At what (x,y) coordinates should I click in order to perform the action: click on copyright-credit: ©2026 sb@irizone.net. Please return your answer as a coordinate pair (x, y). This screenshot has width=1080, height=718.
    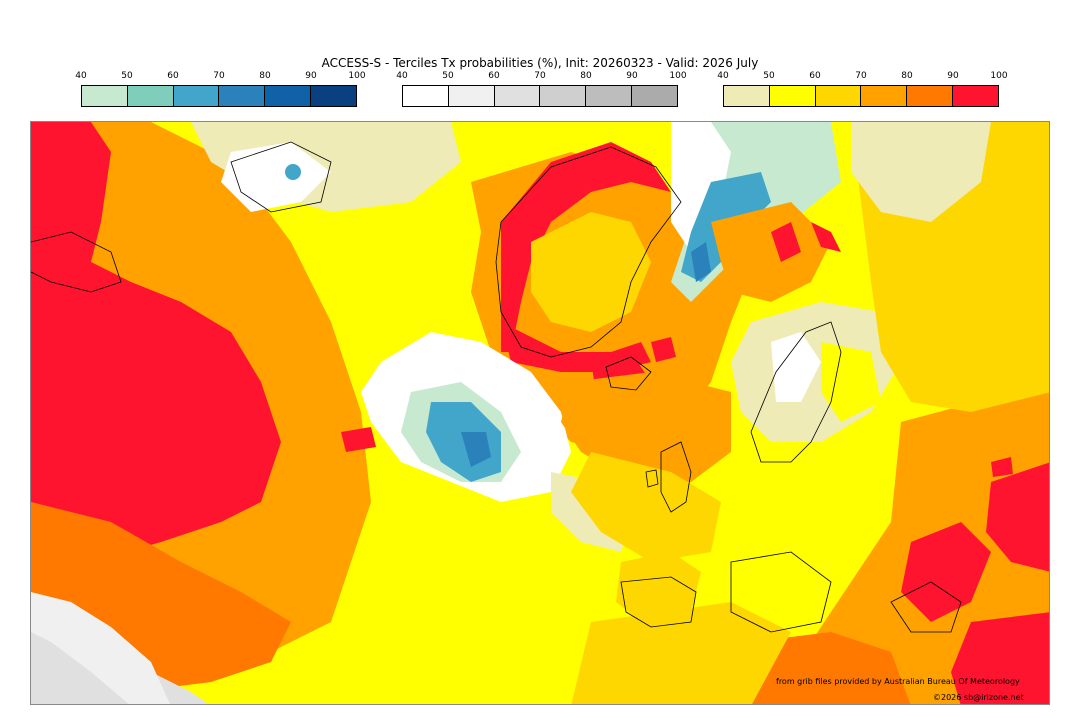
    Looking at the image, I should click on (978, 697).